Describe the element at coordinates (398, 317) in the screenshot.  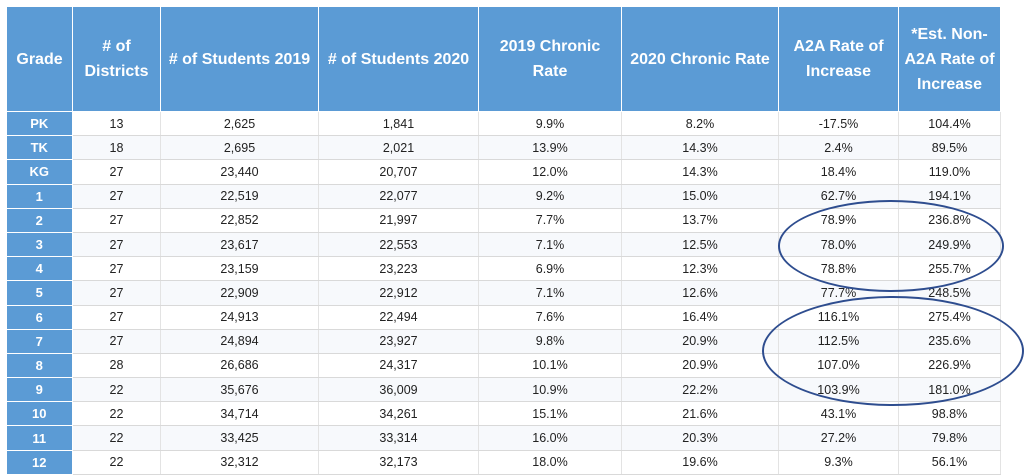
I see `cell-students-2020: 22,494` at that location.